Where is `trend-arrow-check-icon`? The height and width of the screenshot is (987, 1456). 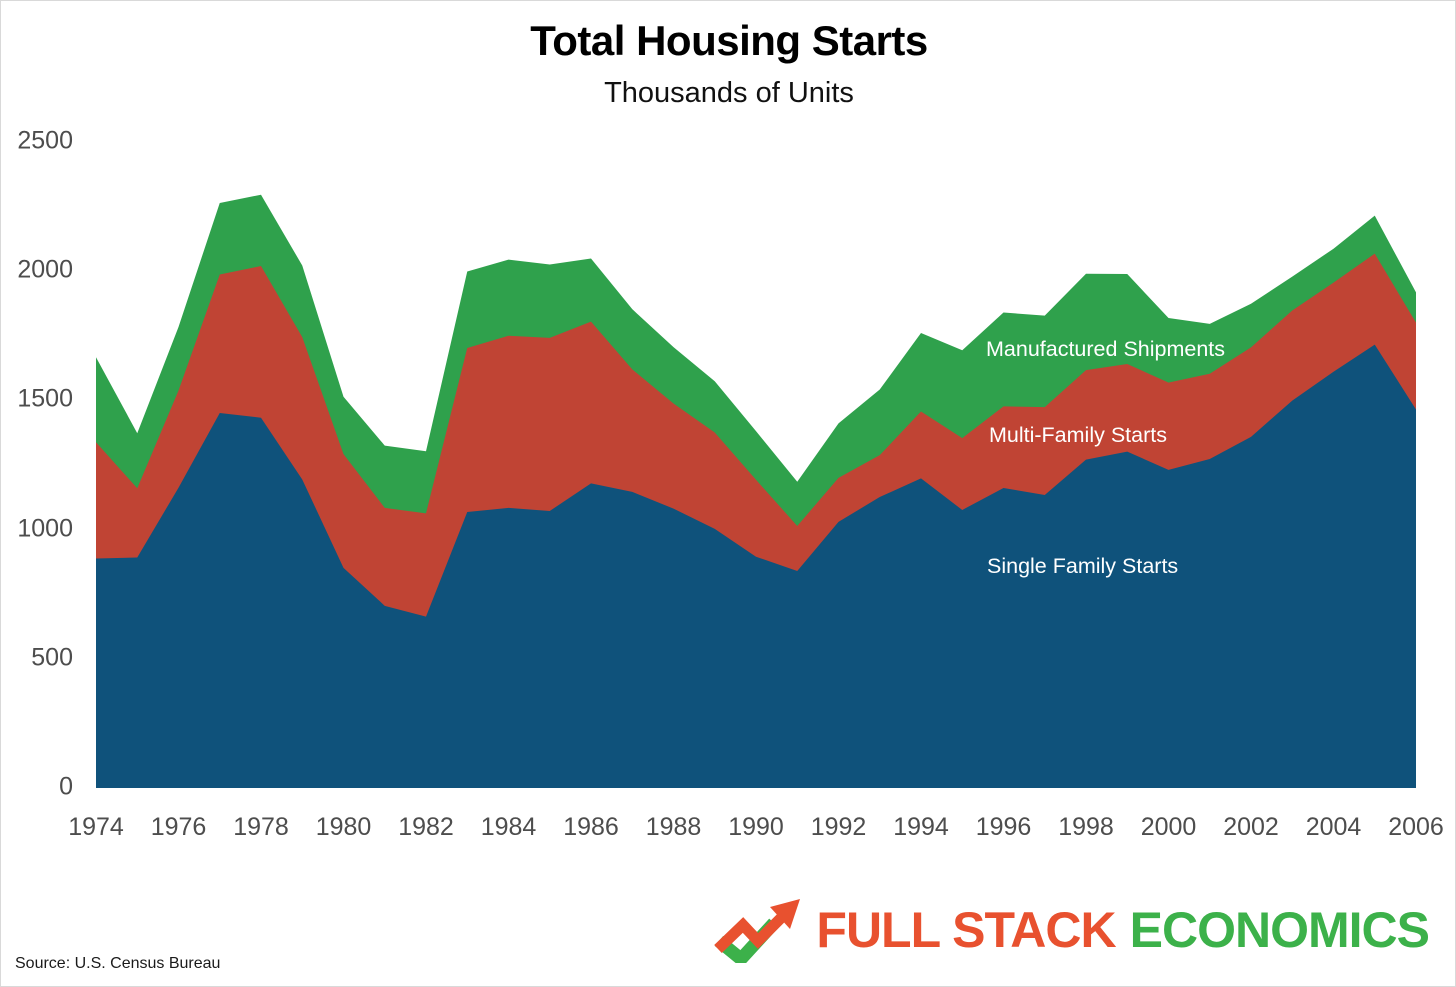 trend-arrow-check-icon is located at coordinates (757, 931).